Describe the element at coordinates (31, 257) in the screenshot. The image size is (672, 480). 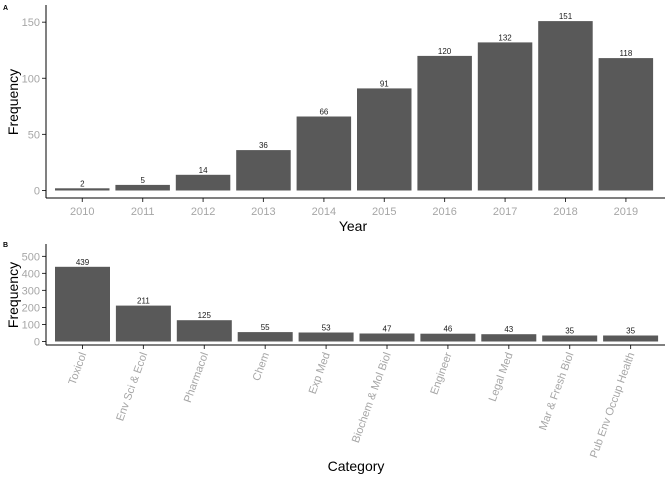
I see `panel-b-y-tick-label: 500` at that location.